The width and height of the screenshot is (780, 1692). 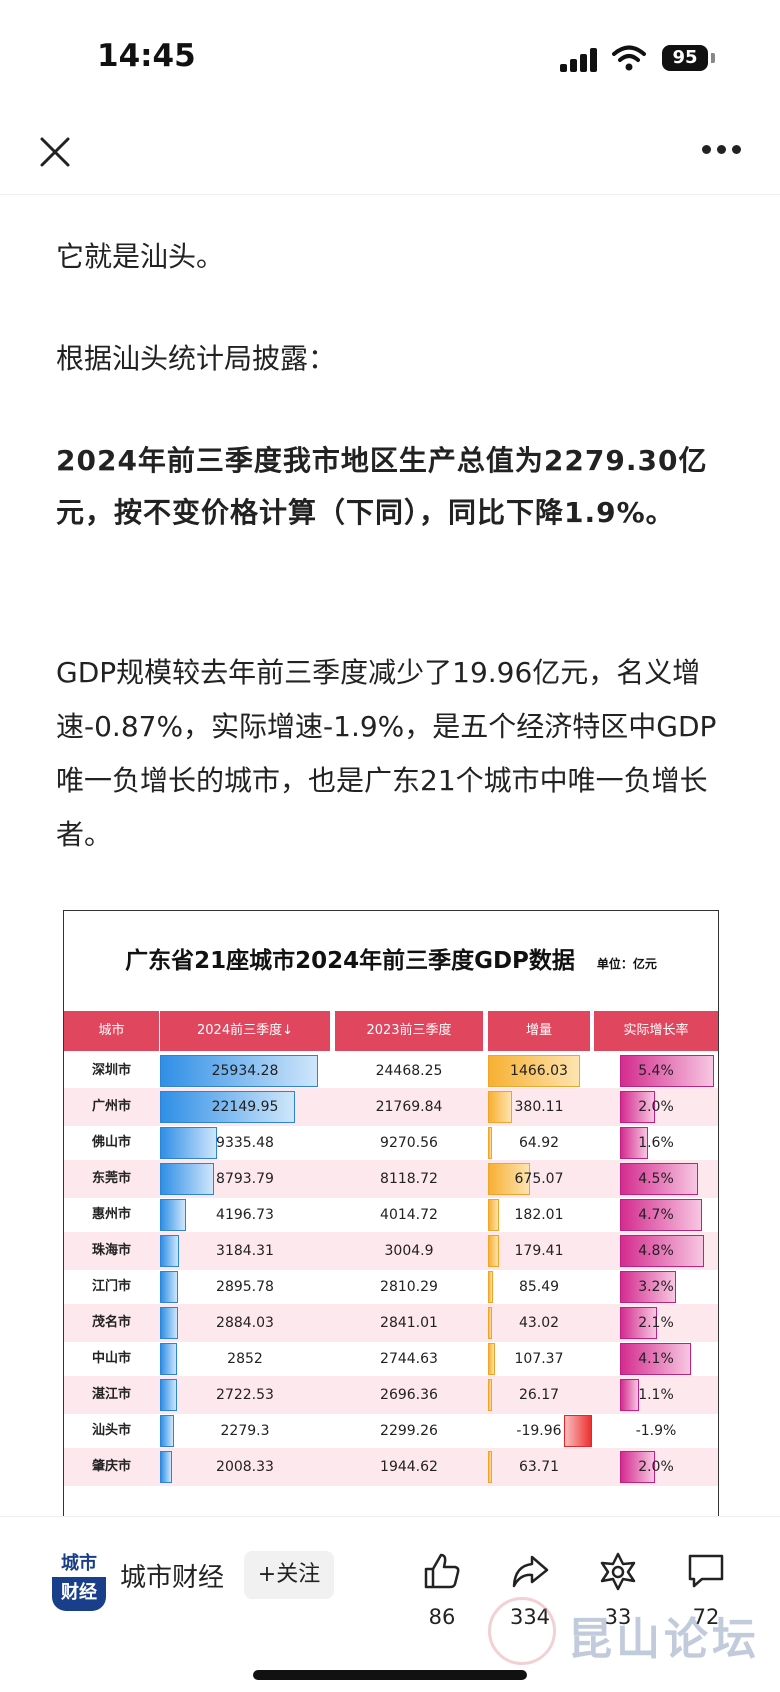 What do you see at coordinates (409, 1287) in the screenshot?
I see `gdp2023-cell: 2810.29` at bounding box center [409, 1287].